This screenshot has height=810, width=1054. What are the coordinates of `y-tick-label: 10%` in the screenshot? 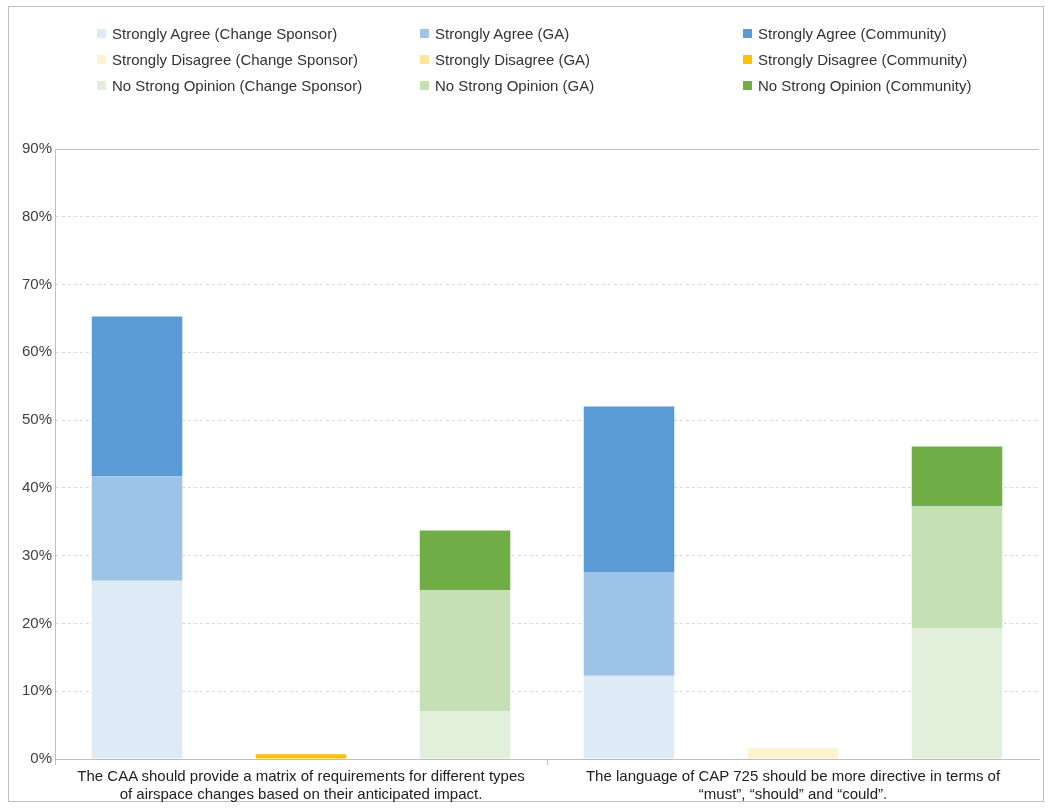 It's located at (37, 690).